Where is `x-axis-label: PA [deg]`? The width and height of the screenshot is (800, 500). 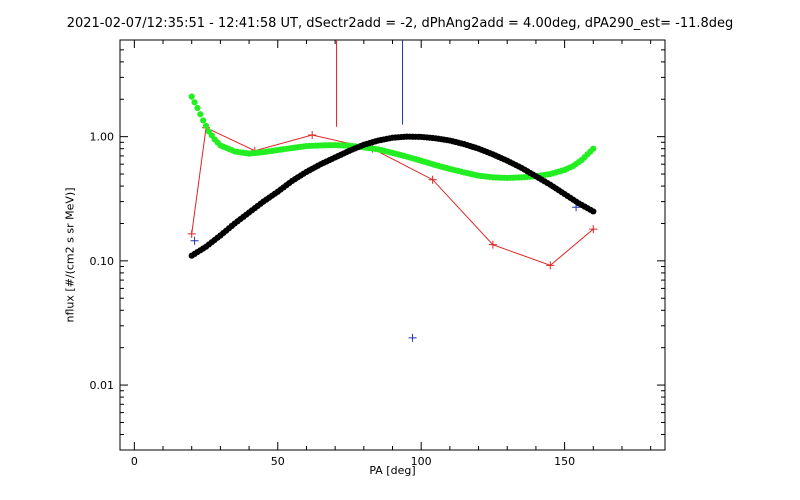 x-axis-label: PA [deg] is located at coordinates (392, 470).